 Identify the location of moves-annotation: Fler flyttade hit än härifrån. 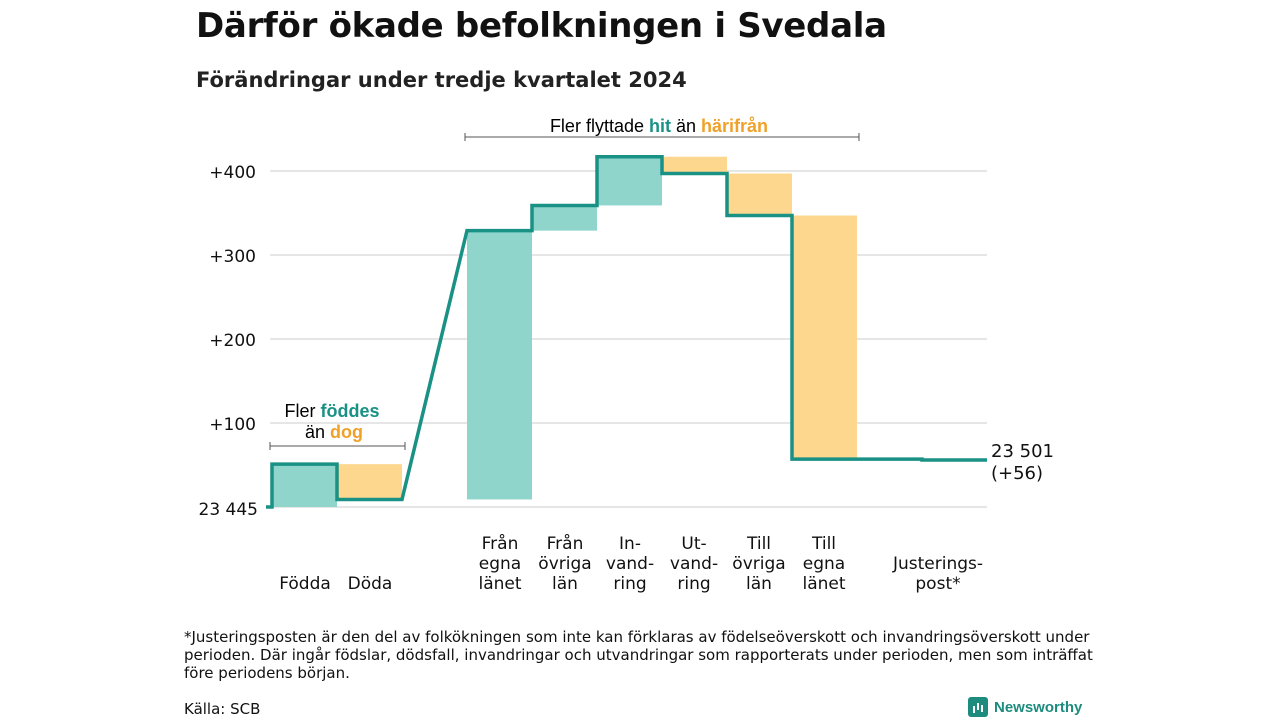
(662, 128).